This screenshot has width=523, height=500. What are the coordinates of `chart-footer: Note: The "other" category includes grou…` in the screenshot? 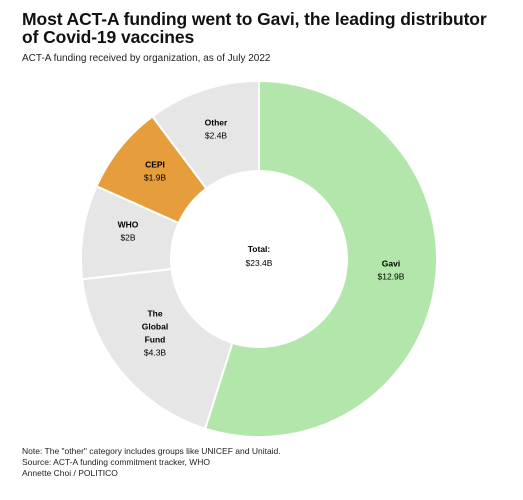 It's located at (151, 462).